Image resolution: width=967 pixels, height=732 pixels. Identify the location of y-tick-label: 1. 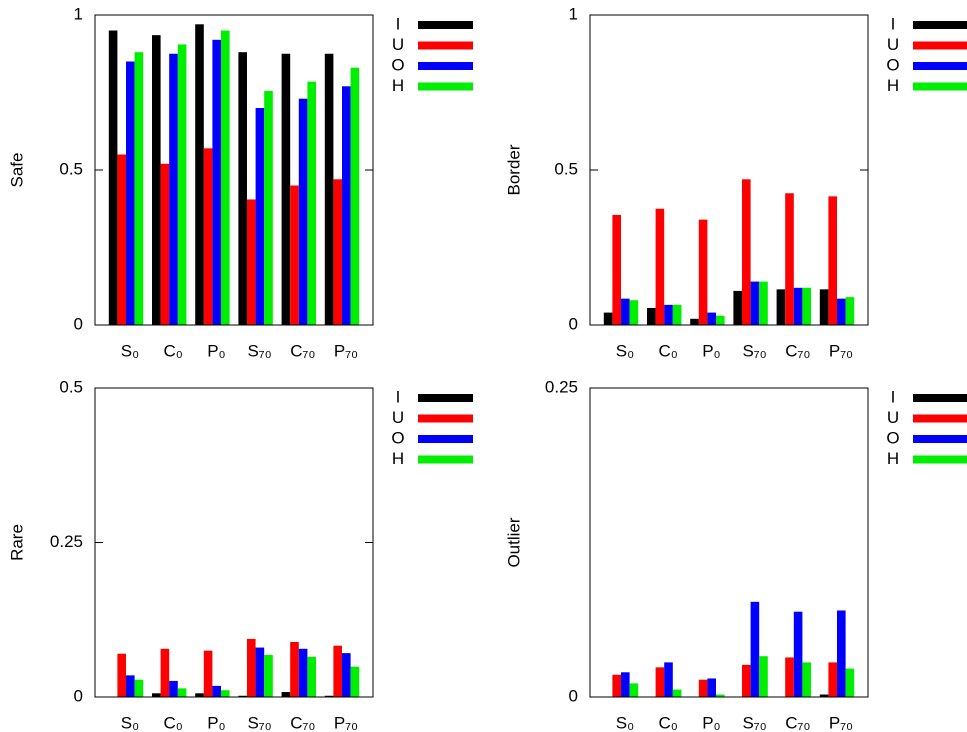
(573, 13).